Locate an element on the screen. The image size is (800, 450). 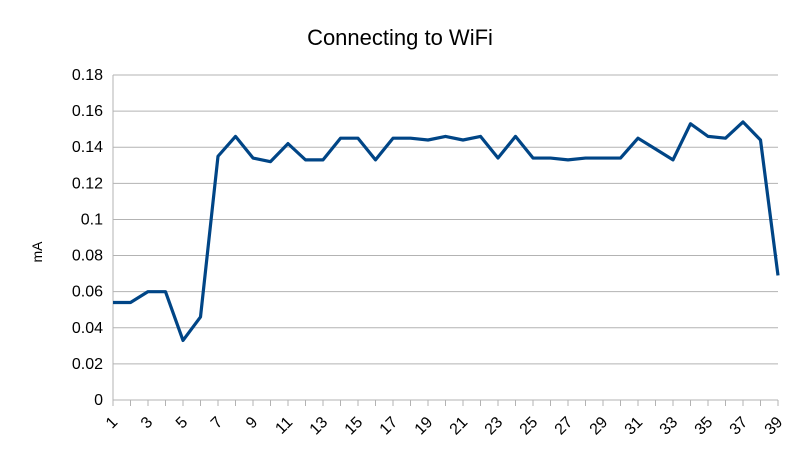
x-tick-label: 21 is located at coordinates (459, 426).